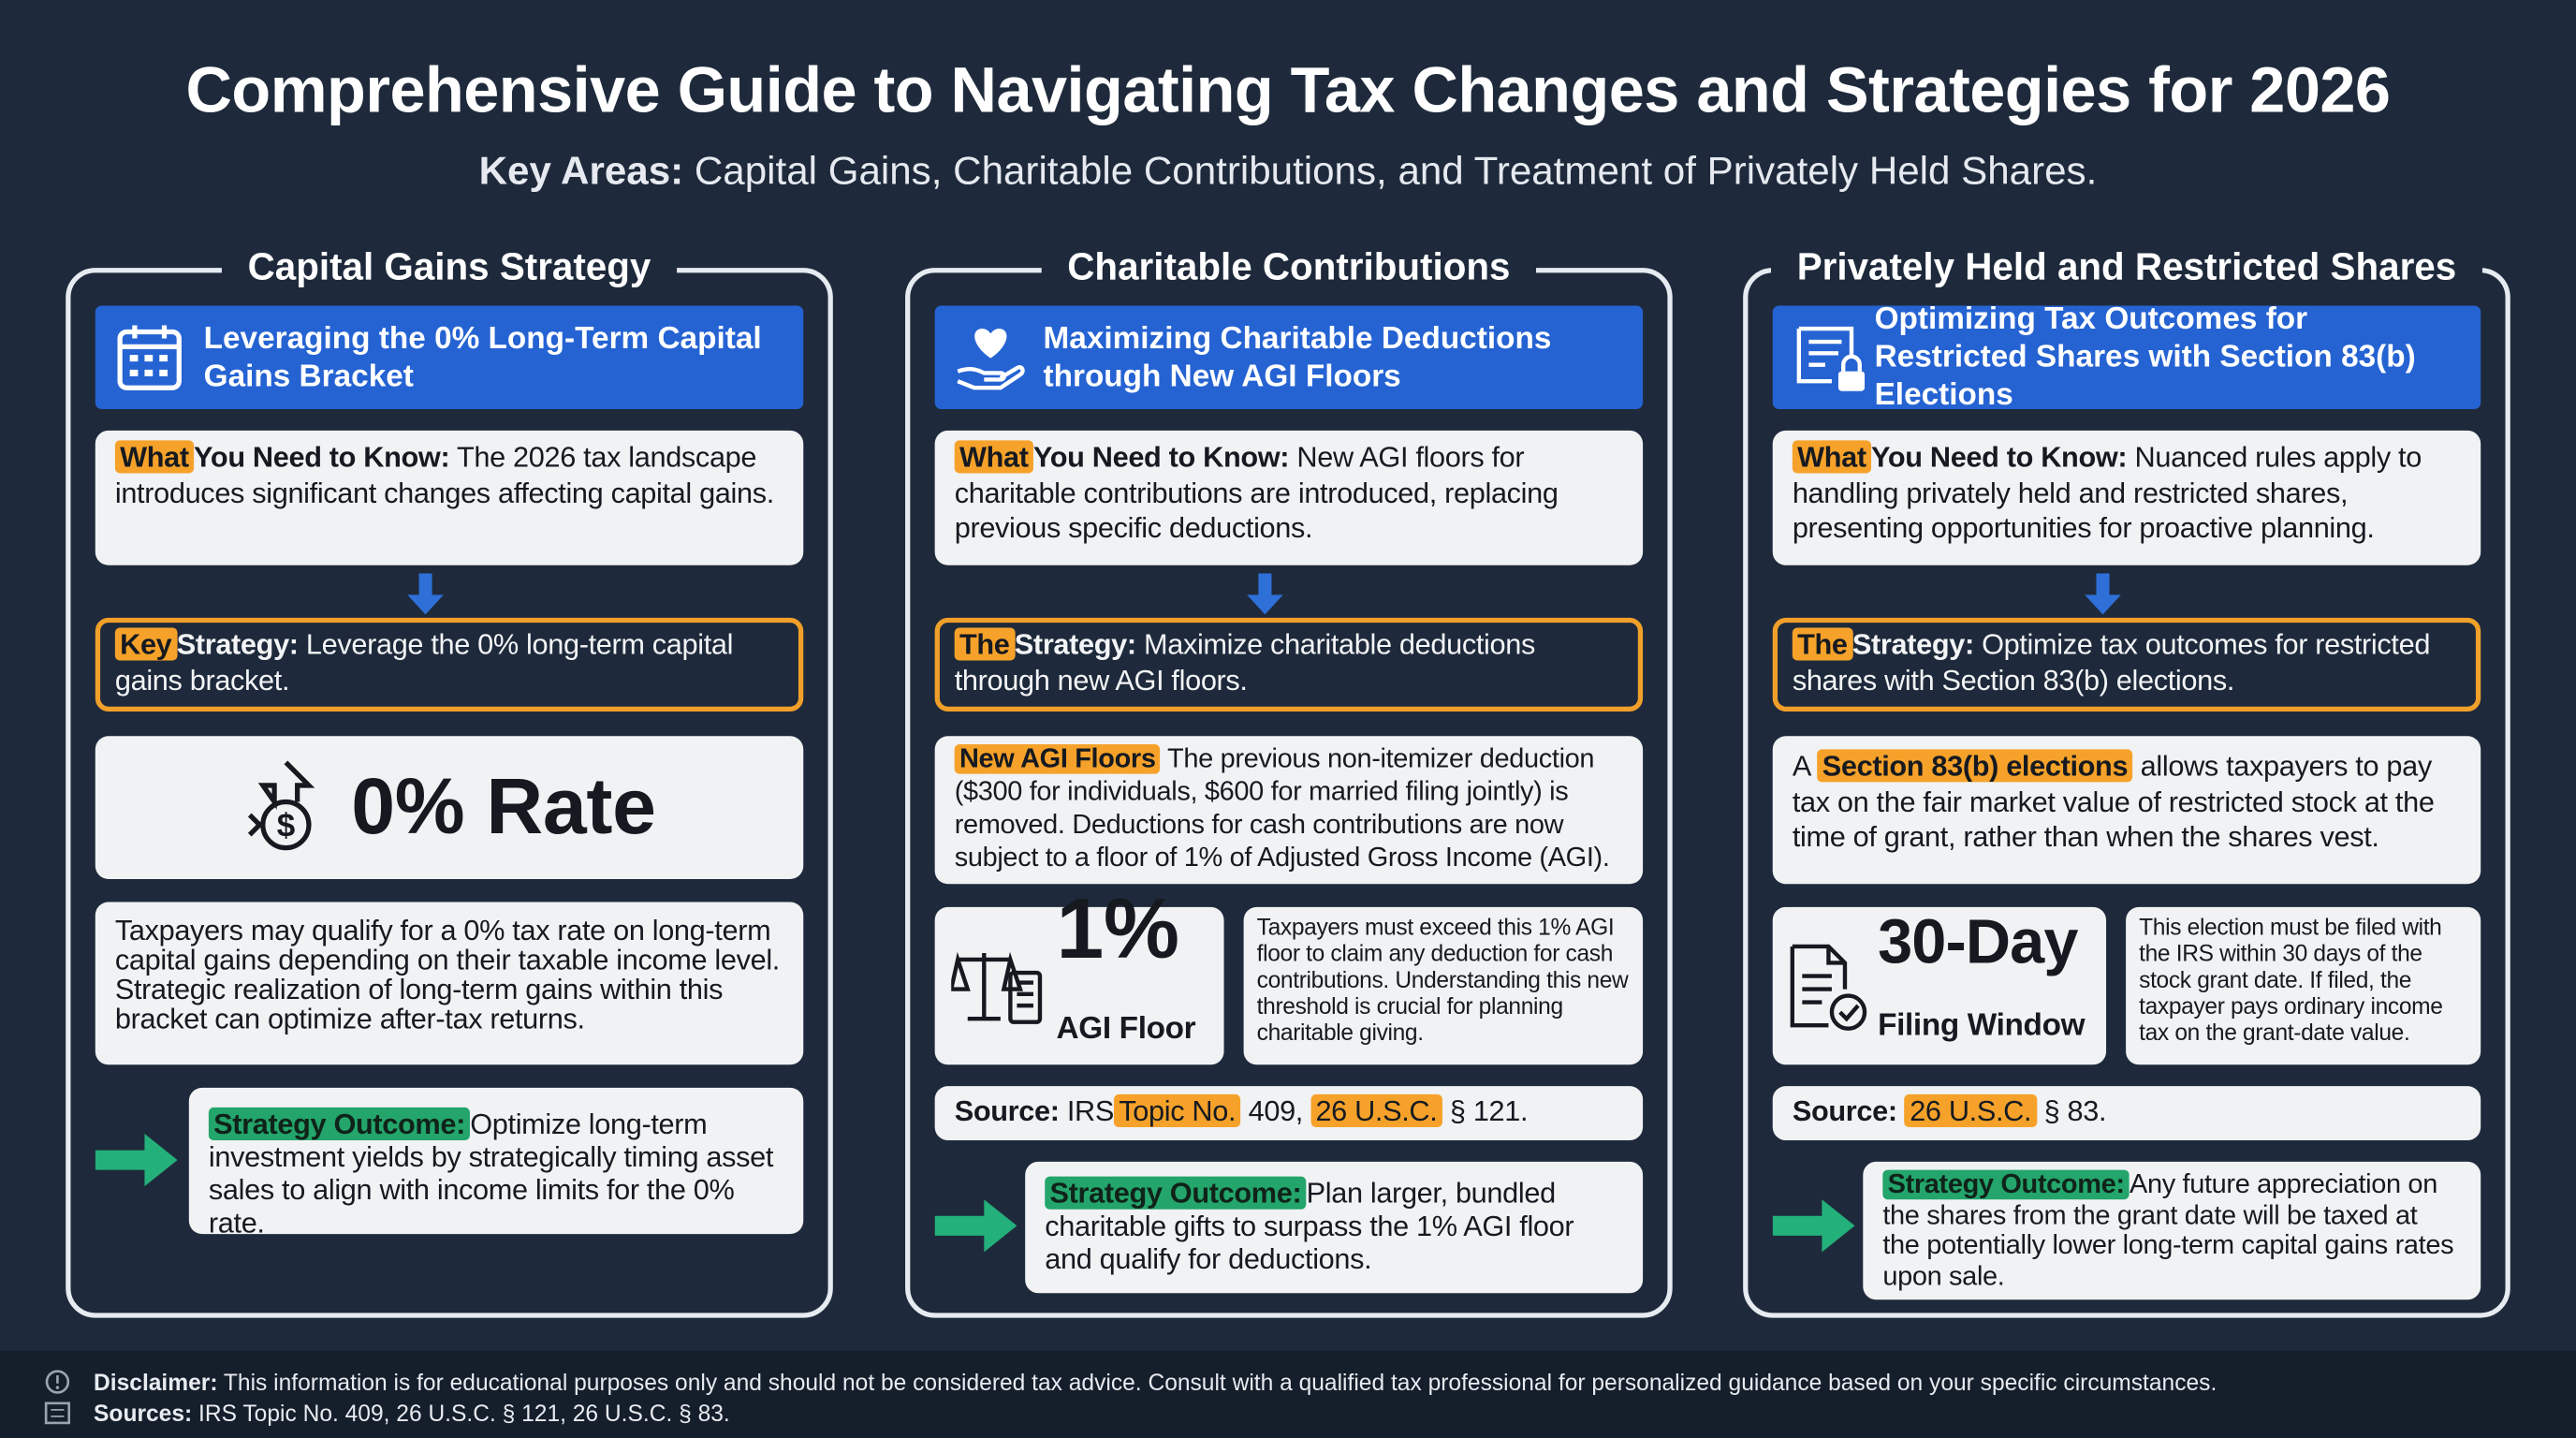  I want to click on source-card: Source: 26 U.S.C. § 83., so click(2126, 1113).